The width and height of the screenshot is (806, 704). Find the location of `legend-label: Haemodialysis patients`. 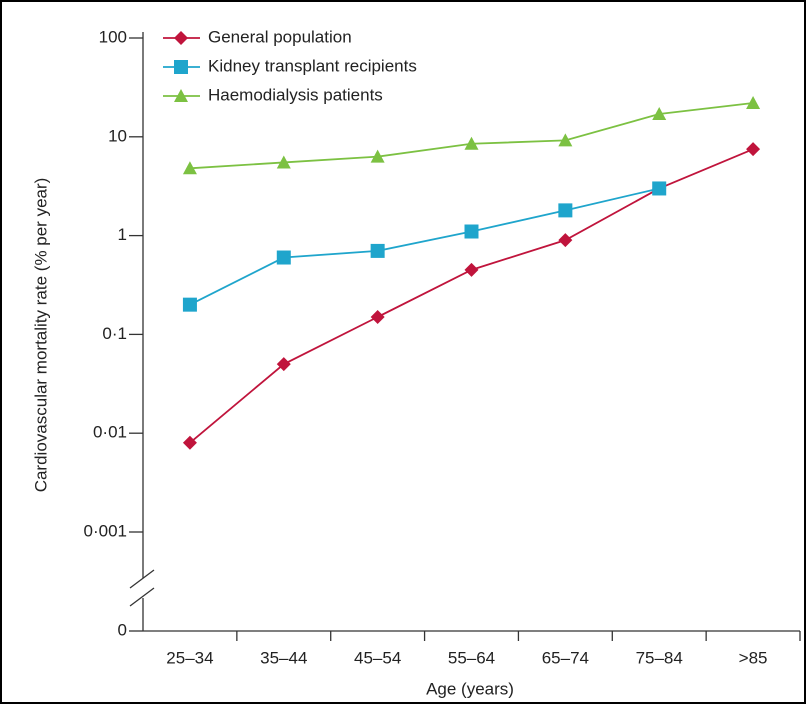

legend-label: Haemodialysis patients is located at coordinates (295, 94).